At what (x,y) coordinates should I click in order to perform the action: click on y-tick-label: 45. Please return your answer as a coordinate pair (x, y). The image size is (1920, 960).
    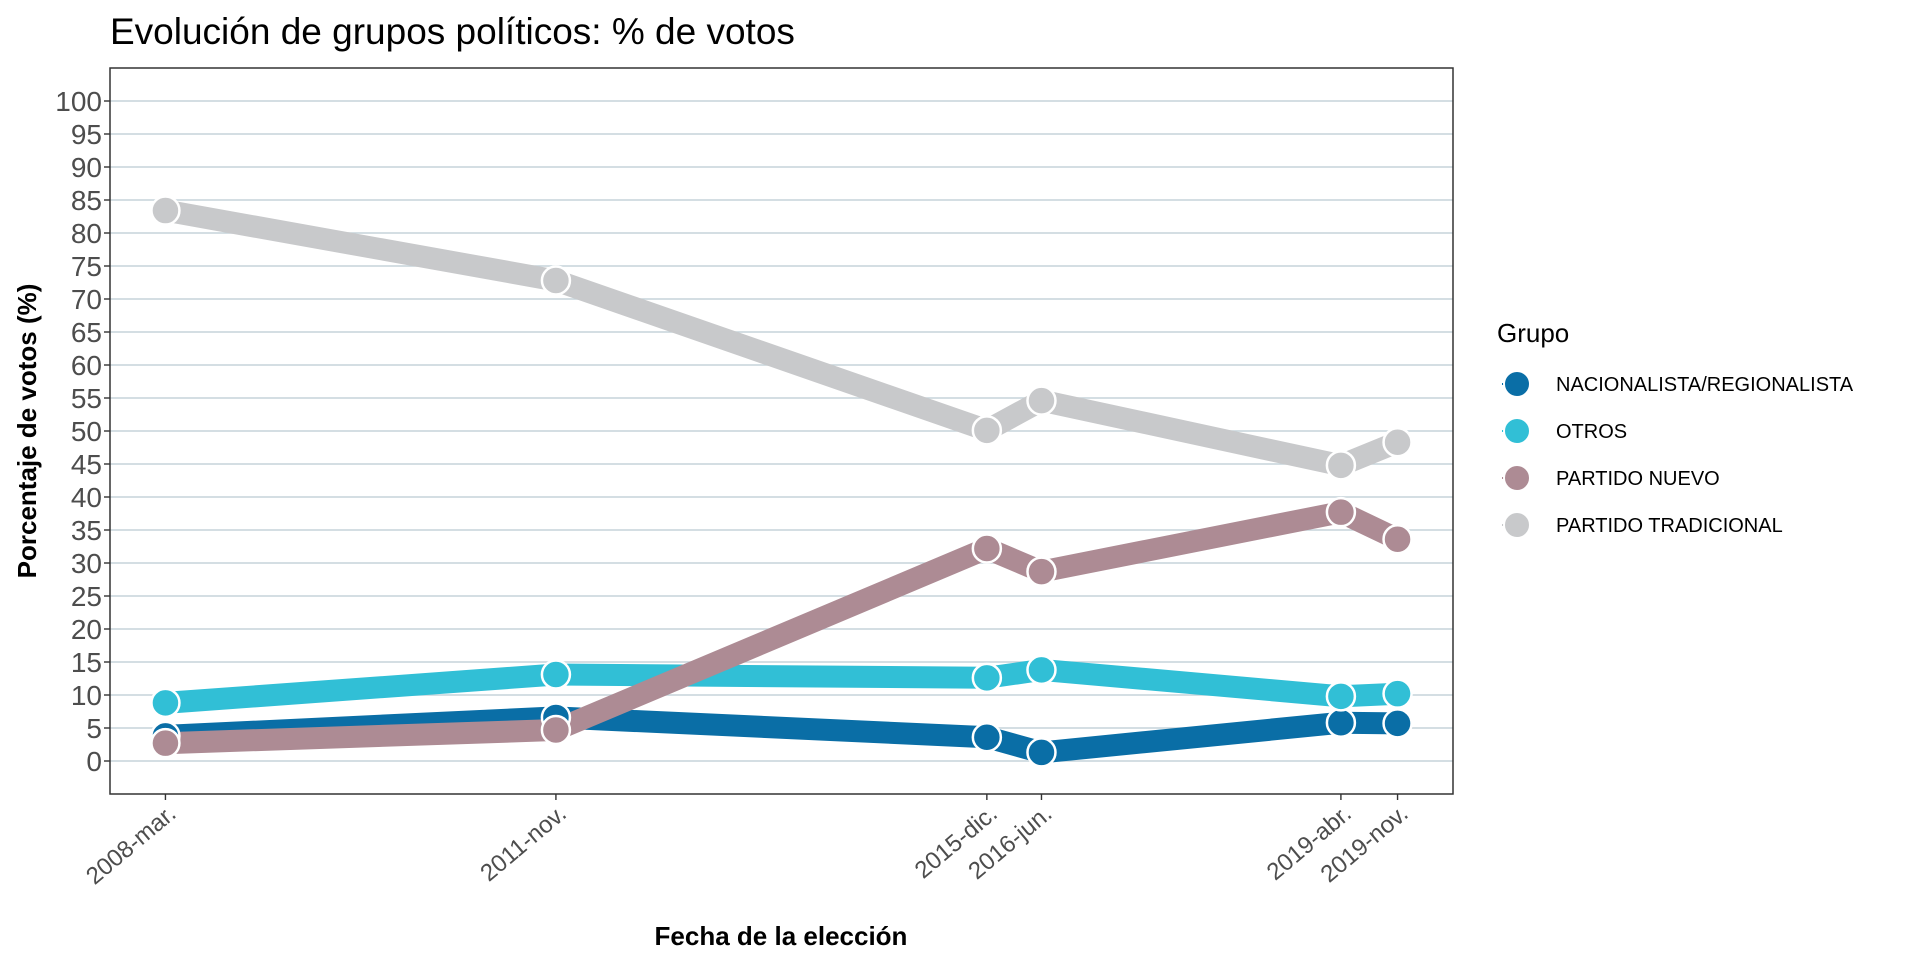
    Looking at the image, I should click on (86, 464).